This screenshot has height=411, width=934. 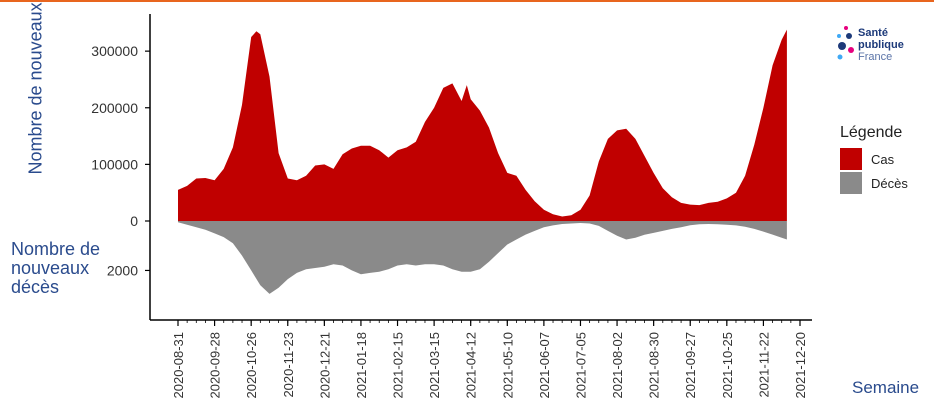 I want to click on logo-text: Santé publique France, so click(x=881, y=45).